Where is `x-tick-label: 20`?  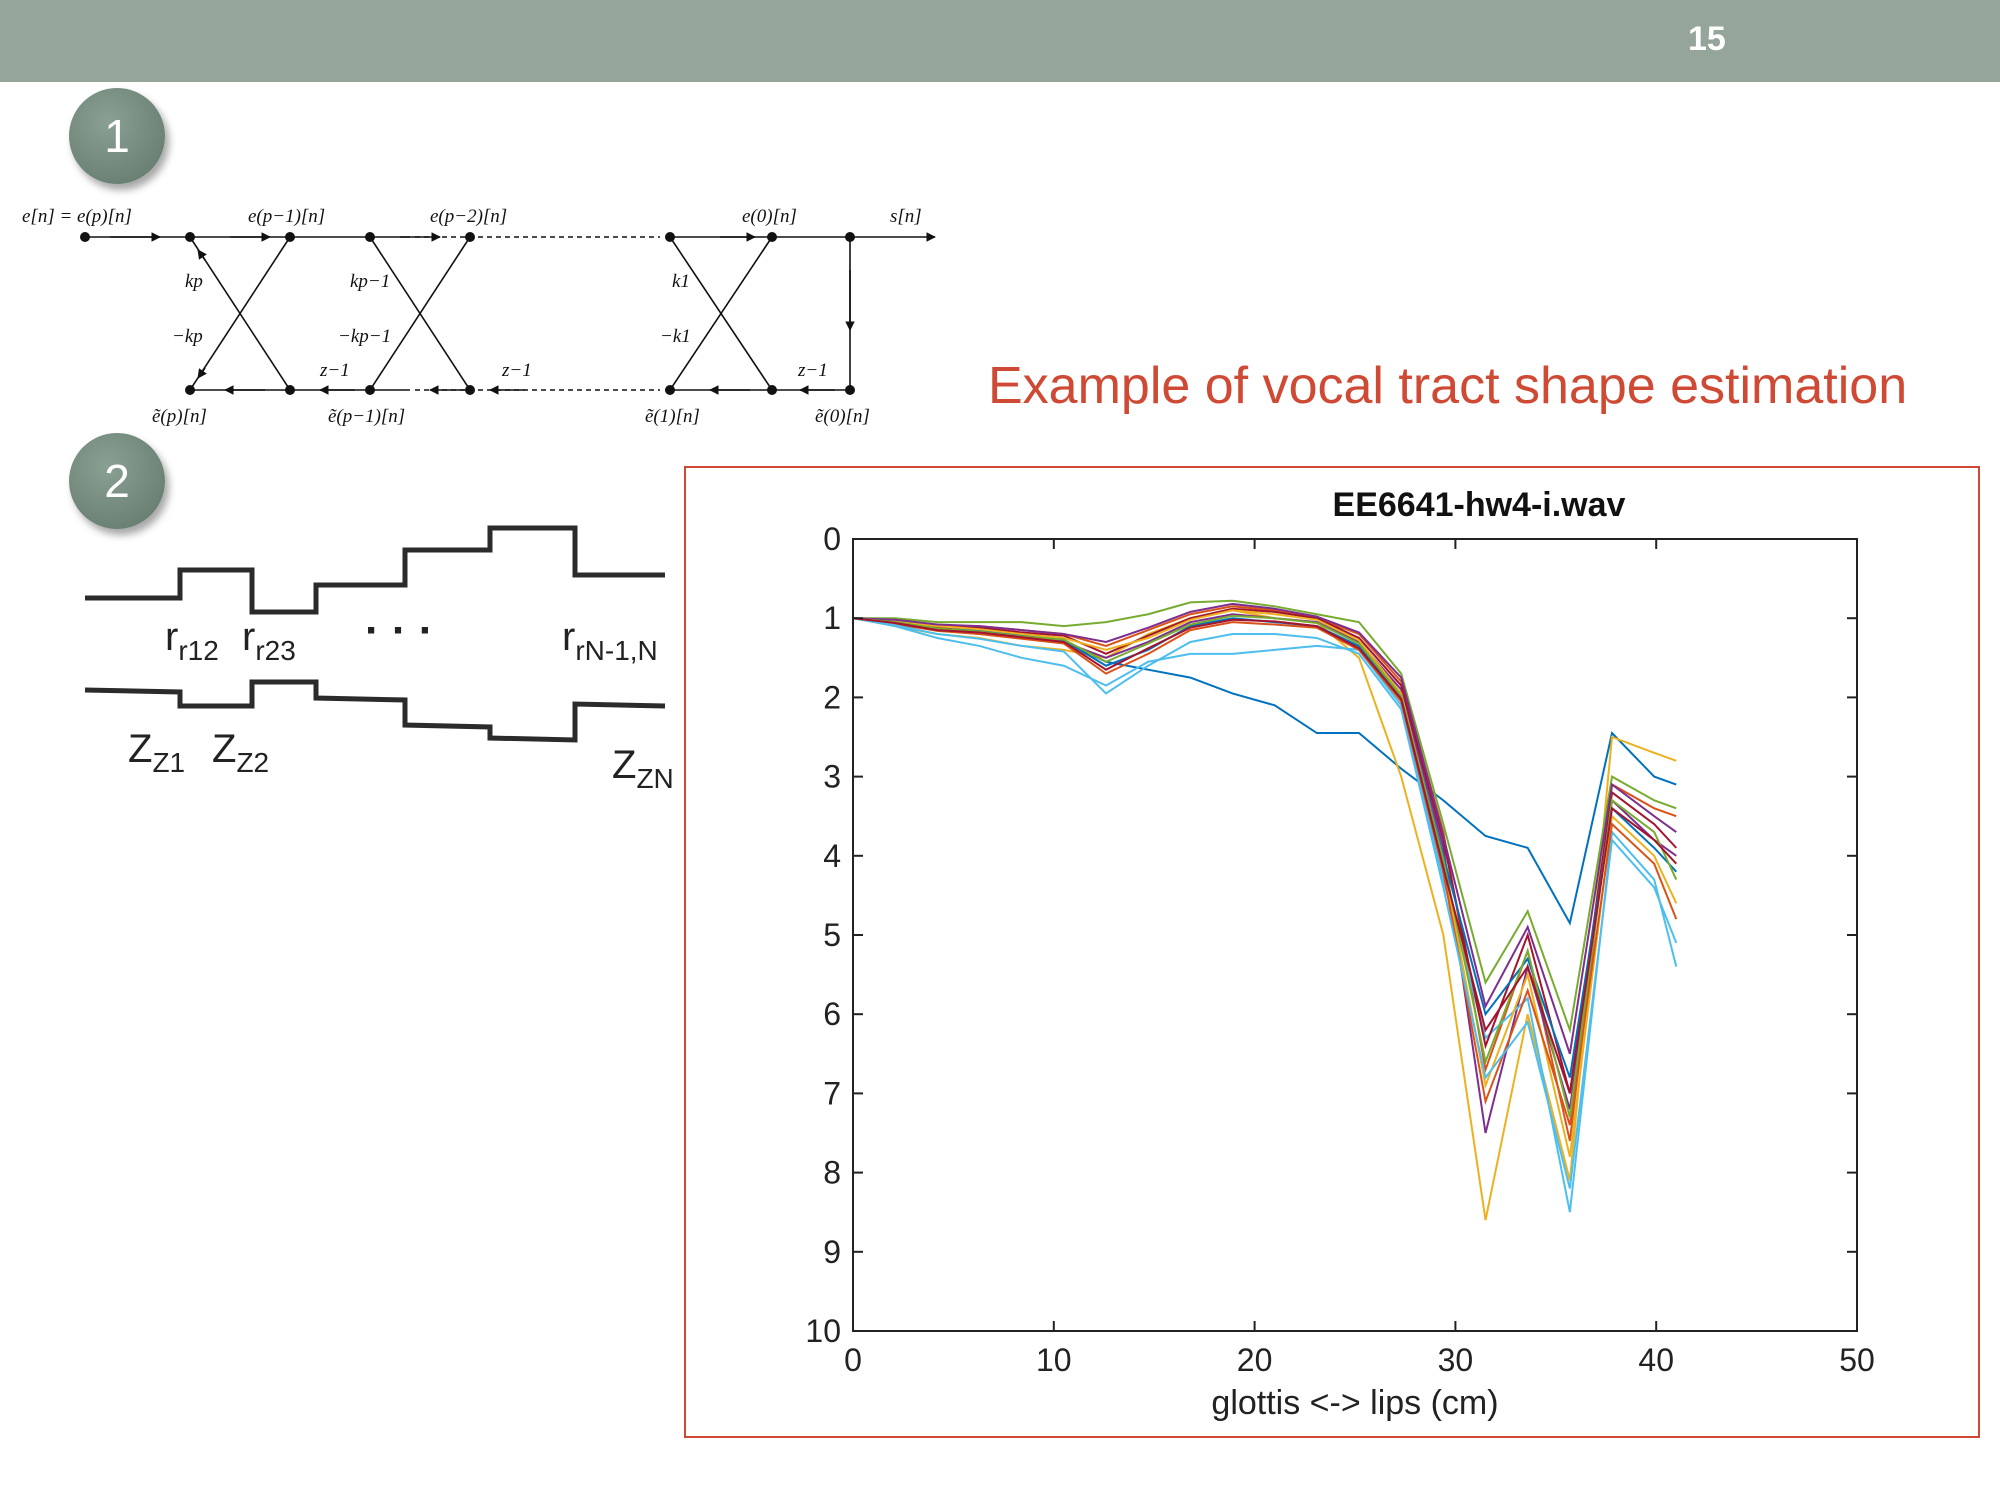 x-tick-label: 20 is located at coordinates (1255, 1360).